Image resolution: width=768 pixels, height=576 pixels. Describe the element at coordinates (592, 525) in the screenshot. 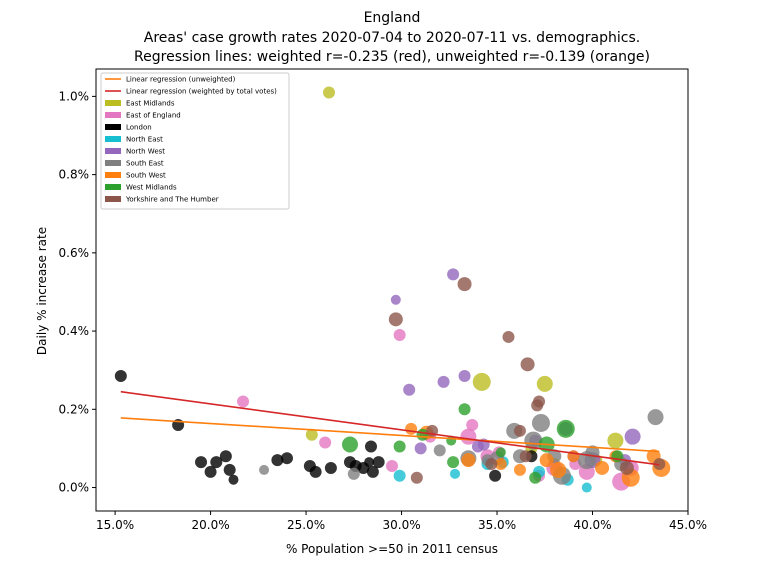

I see `x-tick-label: 40.0%` at that location.